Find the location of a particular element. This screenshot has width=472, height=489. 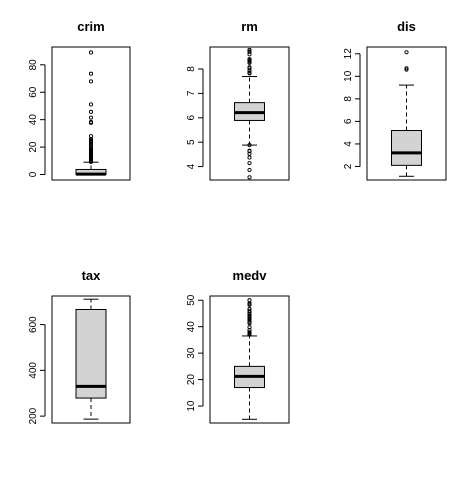

y-tick-label: 5 is located at coordinates (191, 142).